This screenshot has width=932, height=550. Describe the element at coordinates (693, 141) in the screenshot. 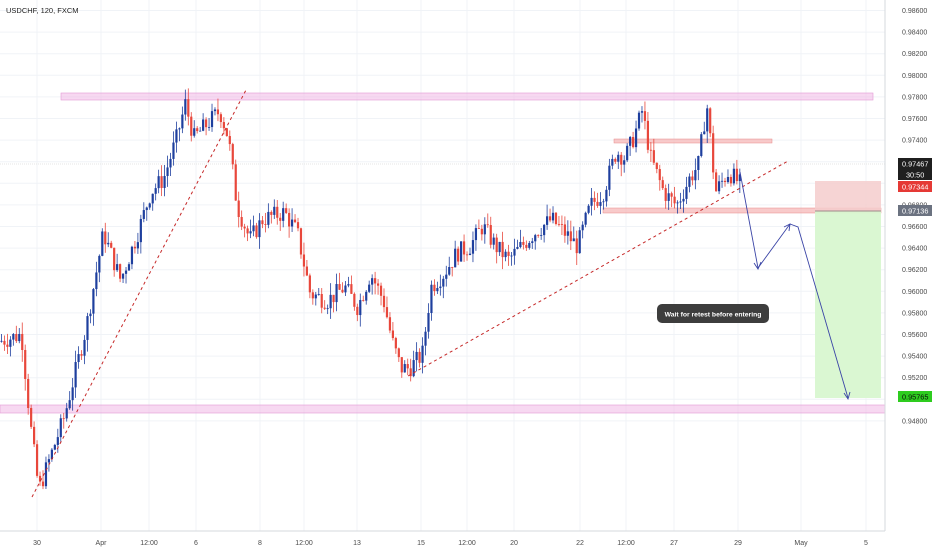

I see `local-resistance-zone` at that location.